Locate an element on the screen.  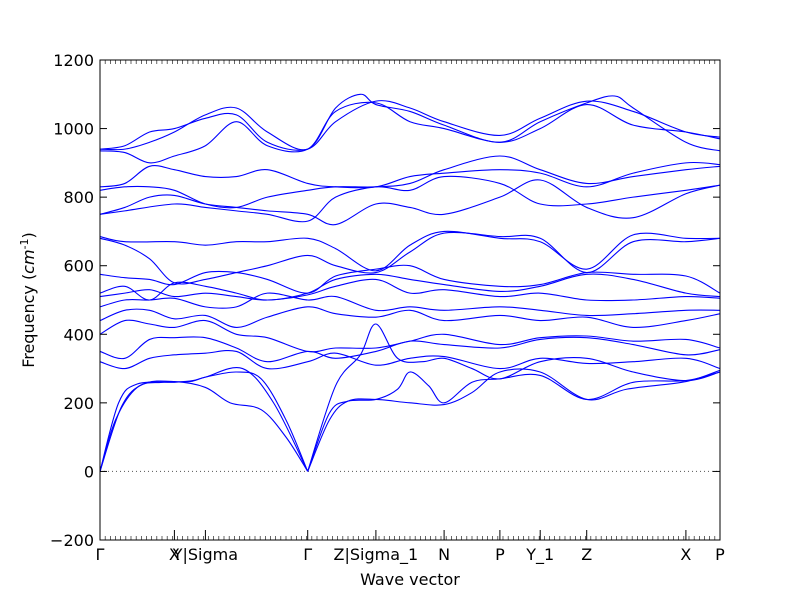
kpoint-label: Z is located at coordinates (586, 554).